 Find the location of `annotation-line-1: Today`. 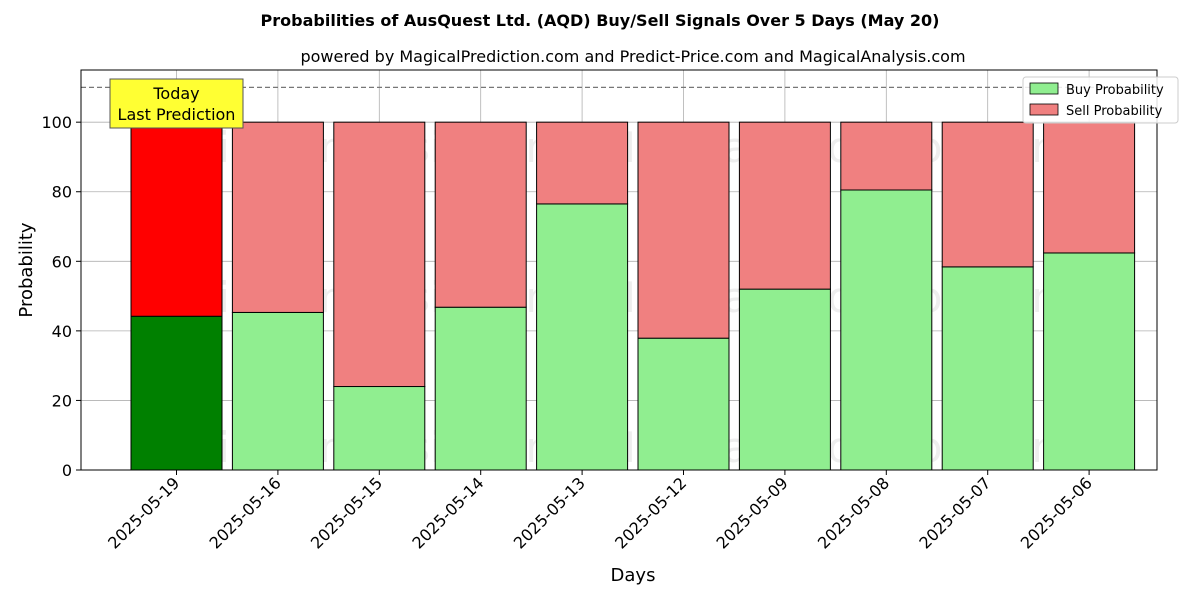

annotation-line-1: Today is located at coordinates (175, 93).